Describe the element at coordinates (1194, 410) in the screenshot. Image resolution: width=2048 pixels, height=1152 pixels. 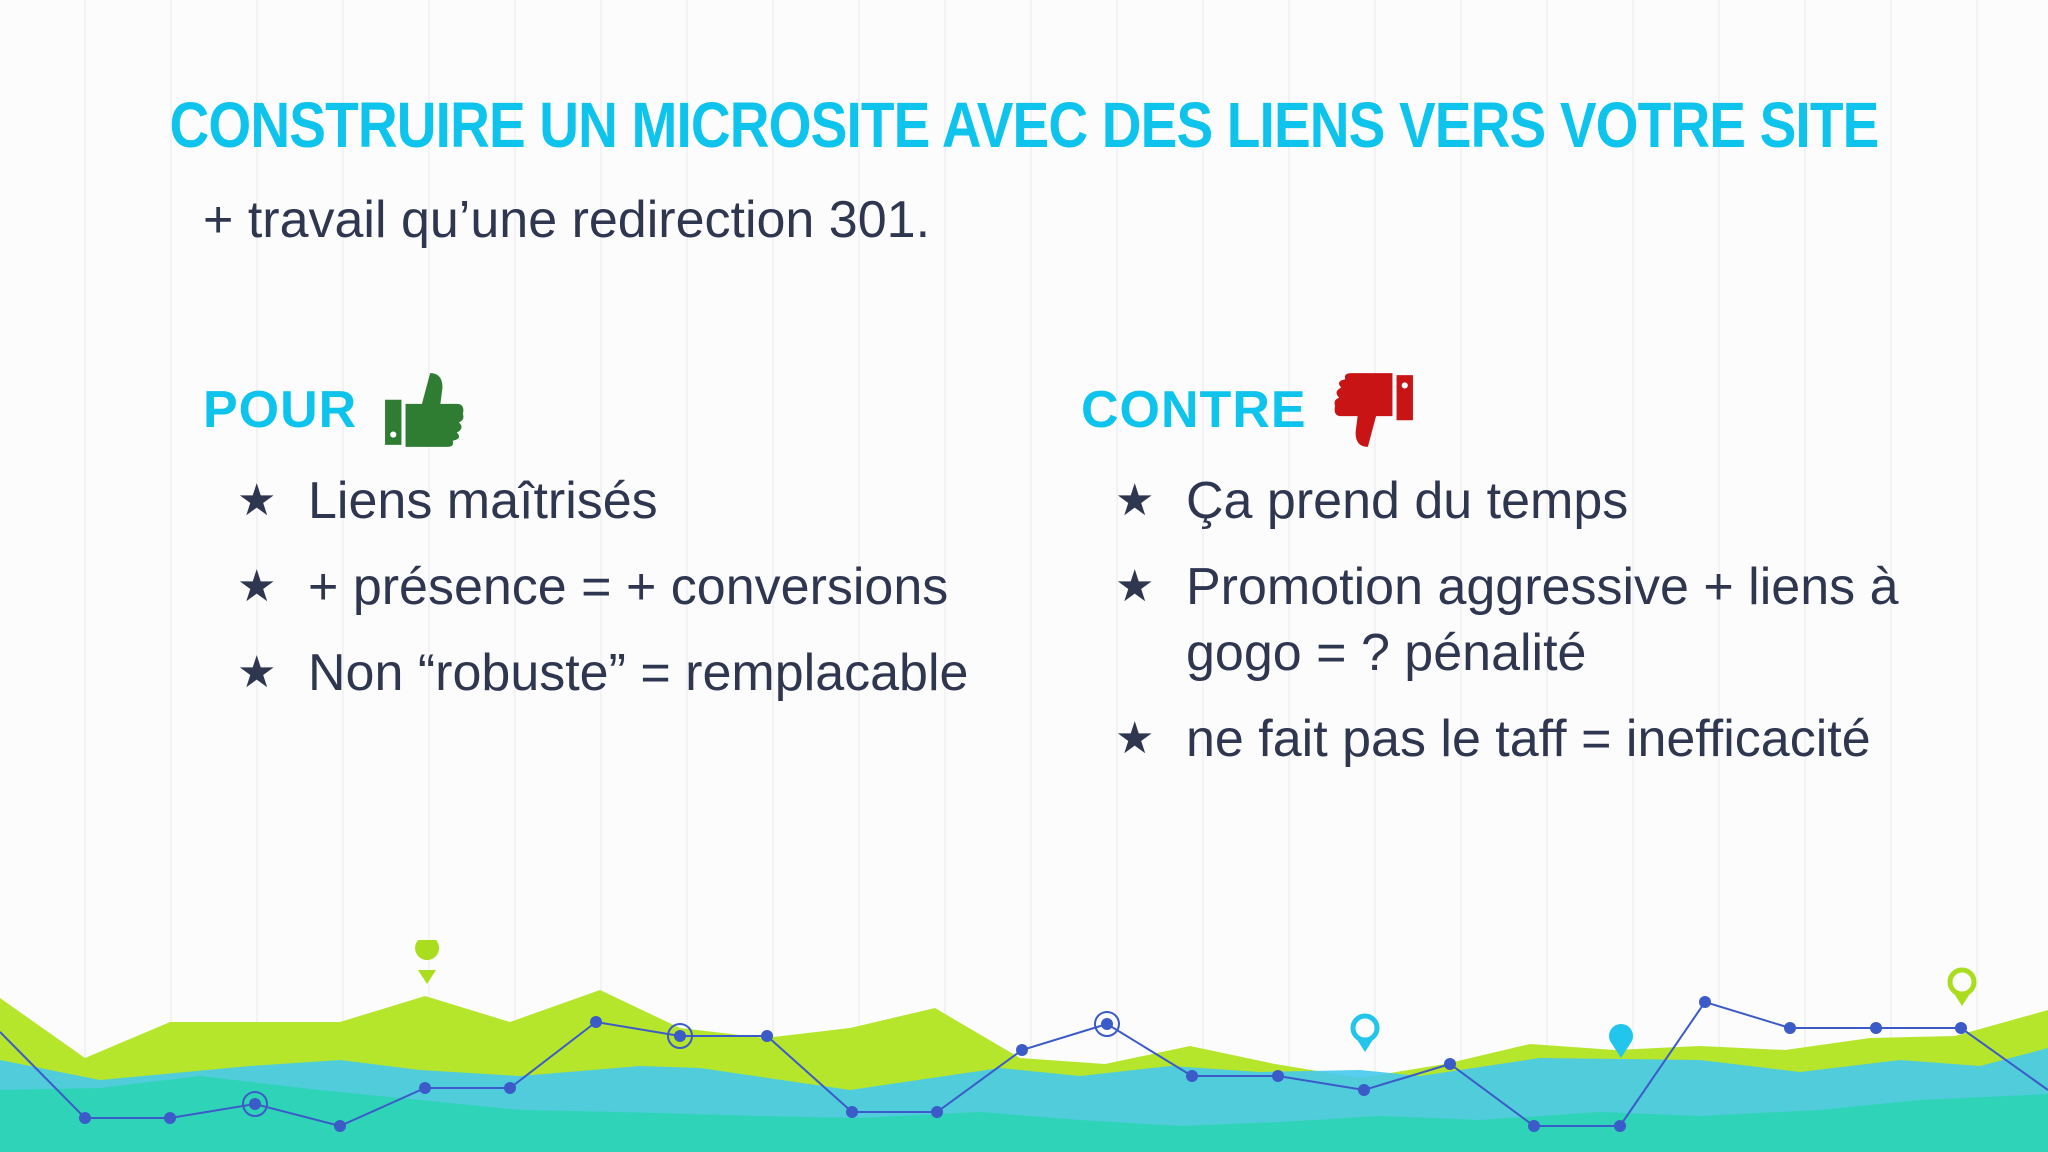
I see `contre-label: CONTRE` at that location.